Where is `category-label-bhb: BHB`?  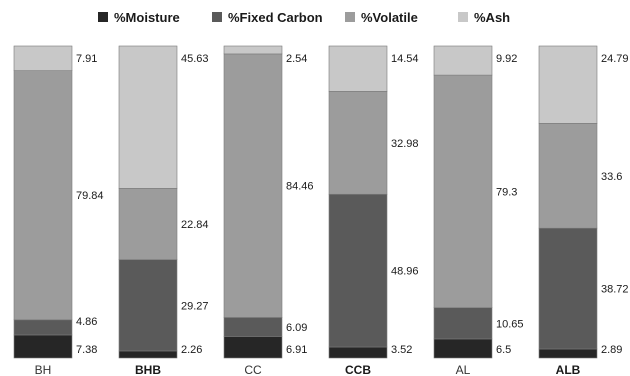 category-label-bhb: BHB is located at coordinates (148, 369).